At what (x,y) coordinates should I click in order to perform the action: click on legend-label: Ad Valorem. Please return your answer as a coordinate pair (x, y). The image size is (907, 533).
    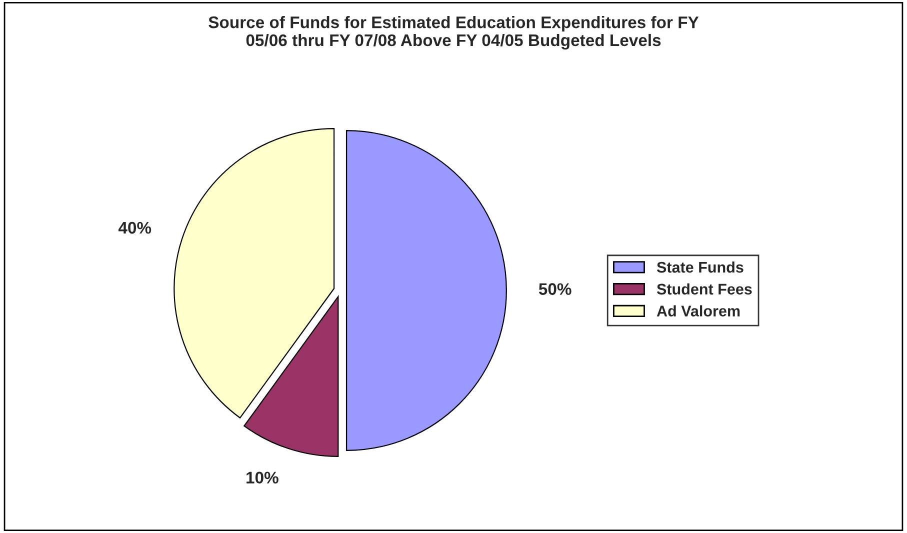
    Looking at the image, I should click on (698, 310).